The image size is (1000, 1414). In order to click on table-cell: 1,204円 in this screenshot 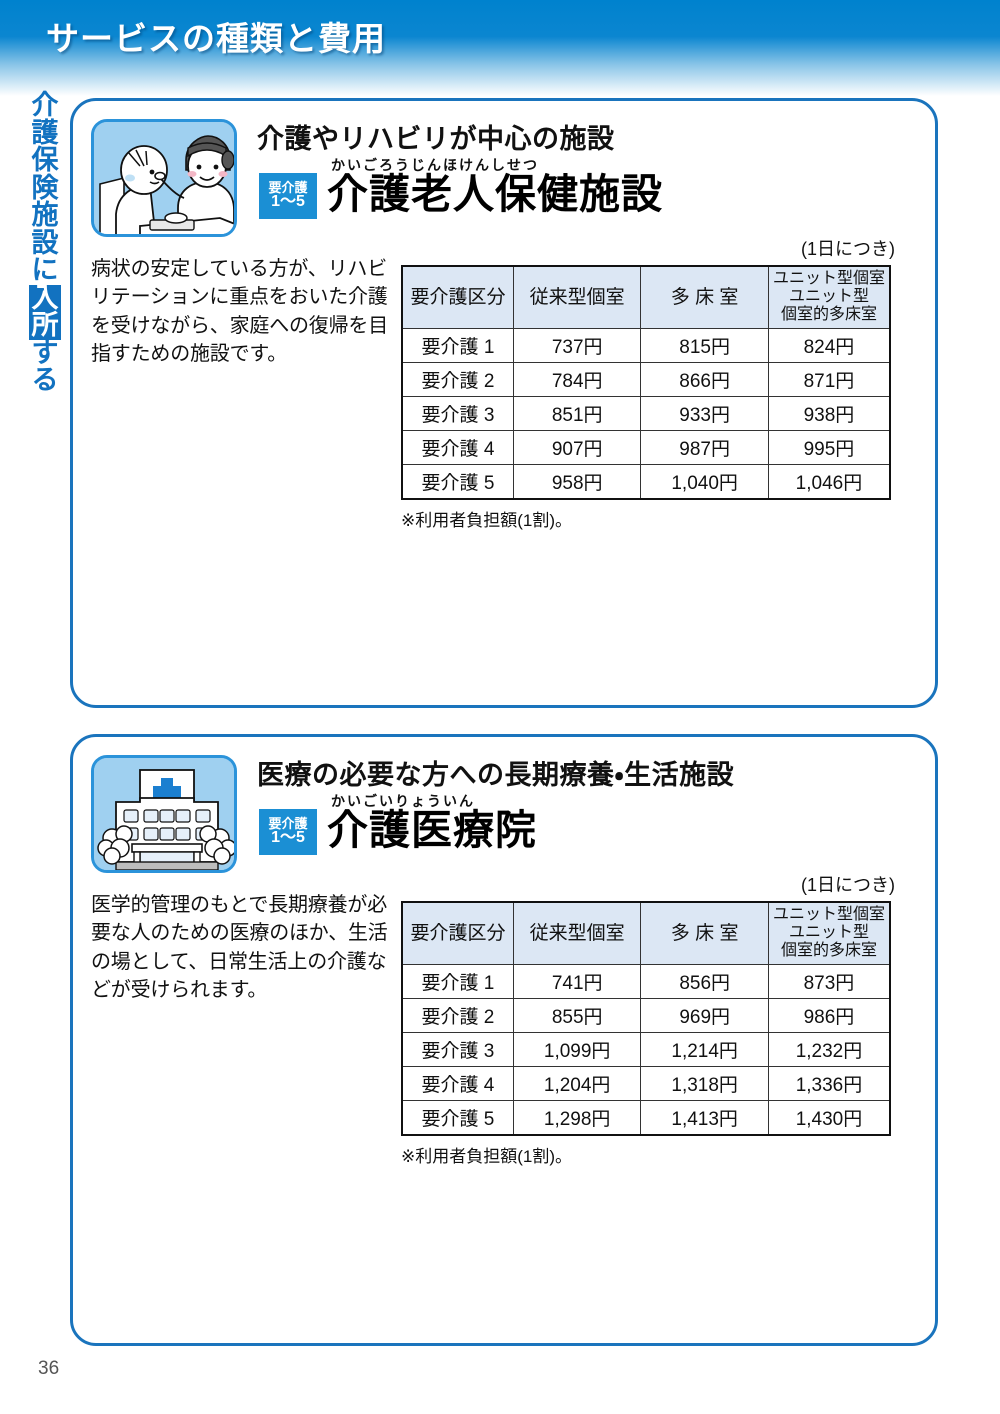, I will do `click(577, 1083)`.